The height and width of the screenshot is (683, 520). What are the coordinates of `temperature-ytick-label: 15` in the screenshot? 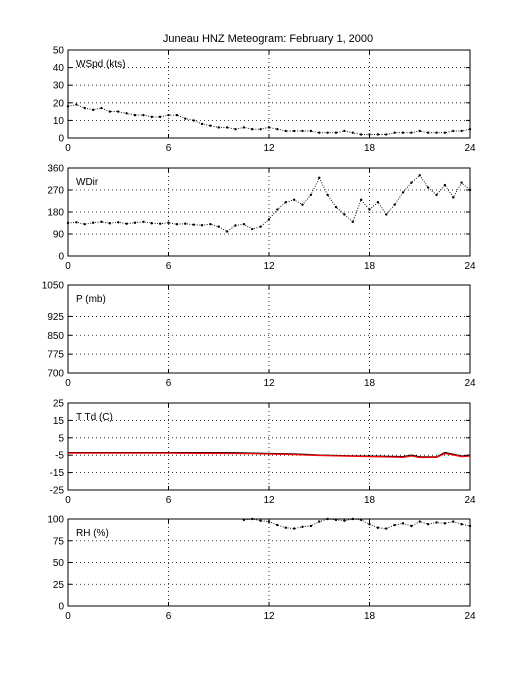 It's located at (59, 421).